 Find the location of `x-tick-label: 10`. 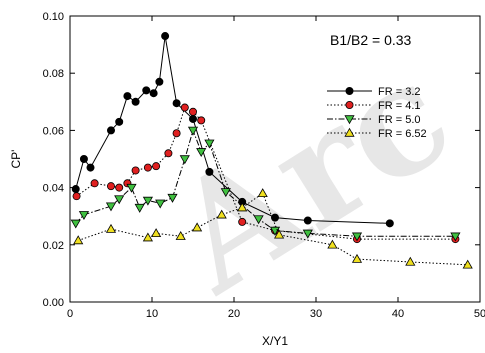

x-tick-label: 10 is located at coordinates (152, 314).